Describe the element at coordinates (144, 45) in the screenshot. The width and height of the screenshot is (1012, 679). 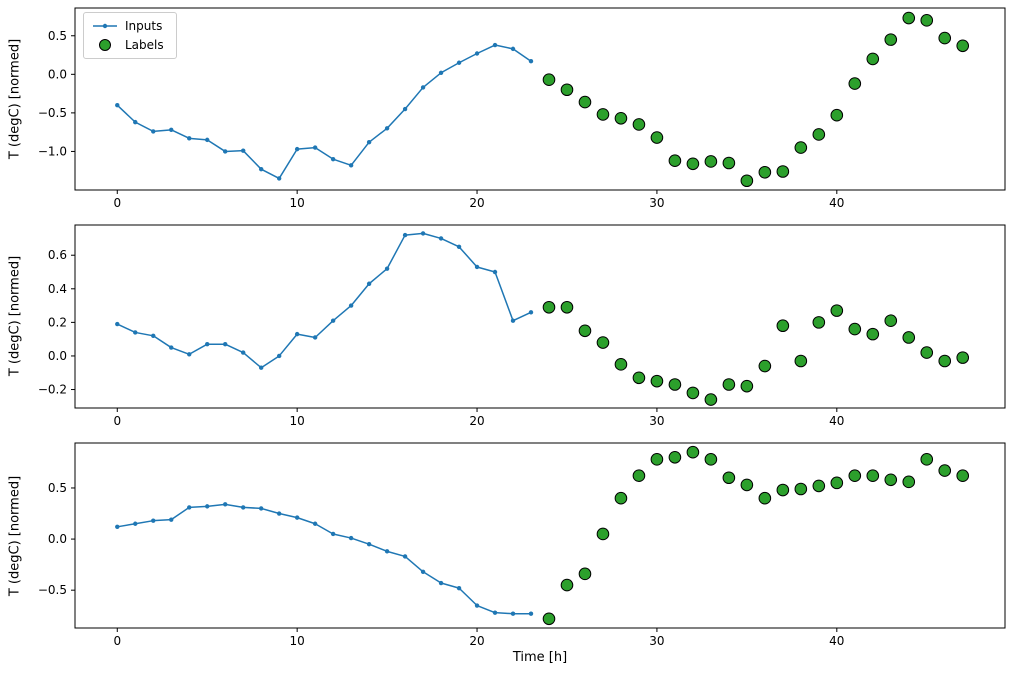
I see `legend-label-labels: Labels` at that location.